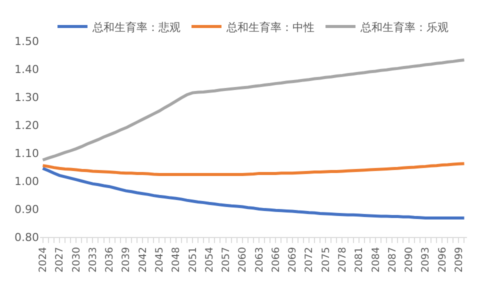 Image resolution: width=481 pixels, height=289 pixels. Describe the element at coordinates (26, 97) in the screenshot. I see `y-tick-label: 1.30` at that location.